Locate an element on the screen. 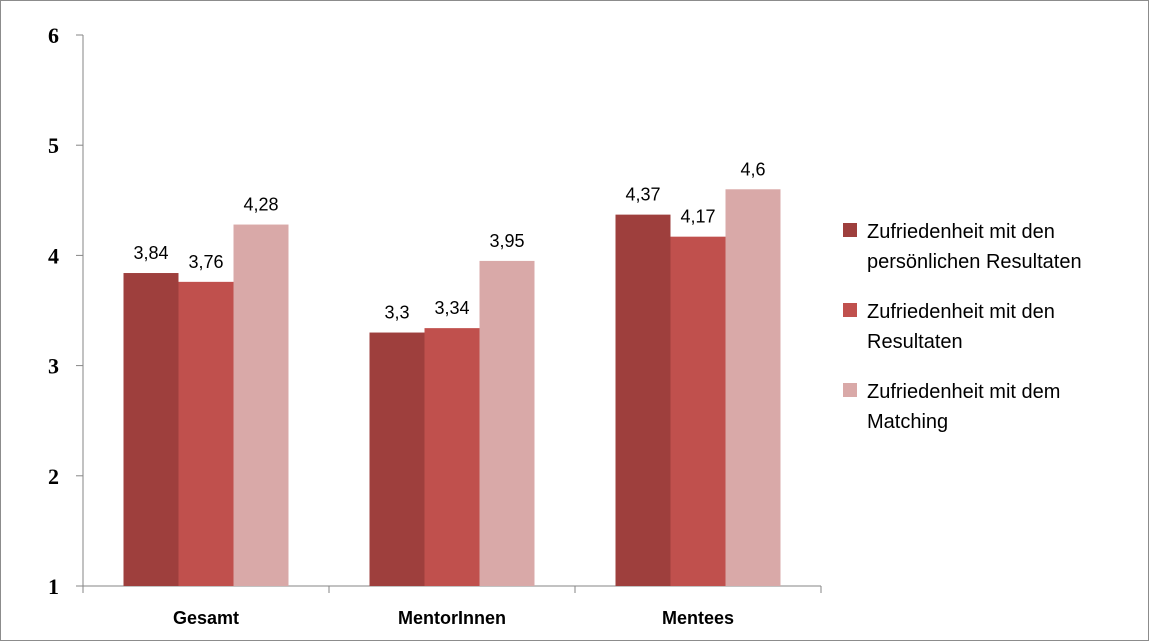 The width and height of the screenshot is (1149, 642). y-tick-label: 2 is located at coordinates (53, 476).